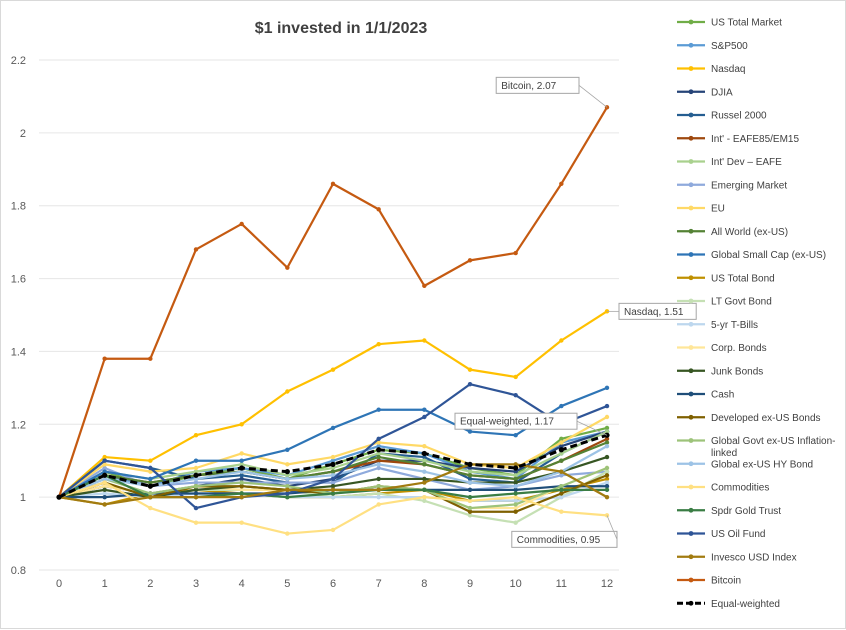 Image resolution: width=846 pixels, height=630 pixels. I want to click on x-tick-label: 12, so click(607, 584).